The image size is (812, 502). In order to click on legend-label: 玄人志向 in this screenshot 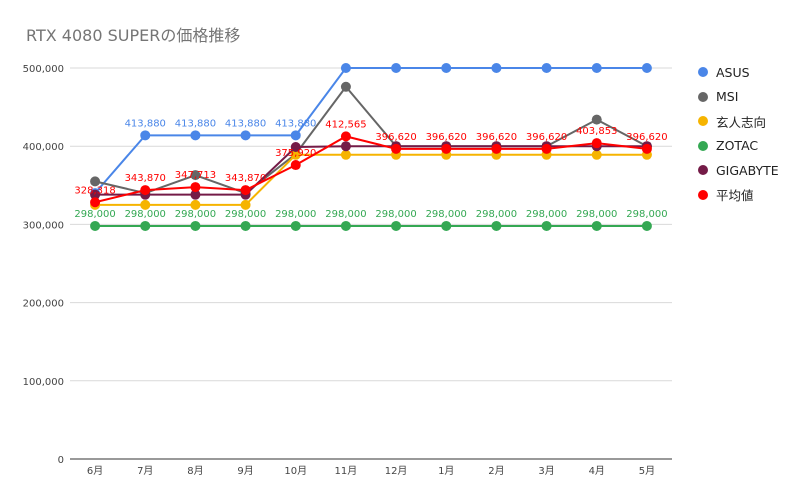, I will do `click(741, 122)`.